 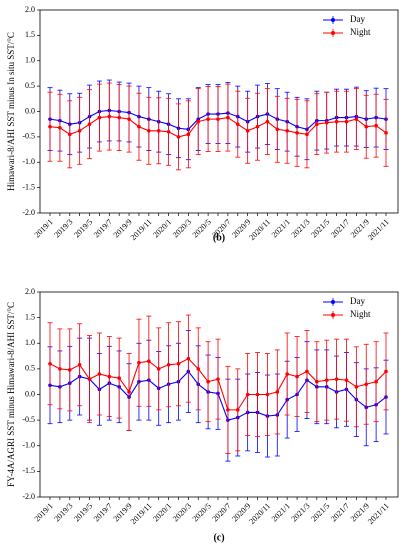 What do you see at coordinates (281, 512) in the screenshot?
I see `x-tick-label: 2021/1` at bounding box center [281, 512].